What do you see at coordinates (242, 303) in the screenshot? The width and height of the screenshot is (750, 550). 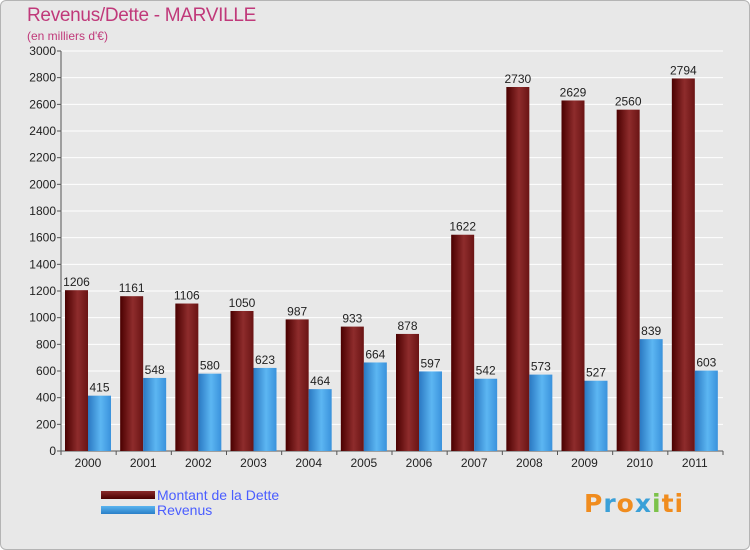 I see `data-label-dette: 1050` at bounding box center [242, 303].